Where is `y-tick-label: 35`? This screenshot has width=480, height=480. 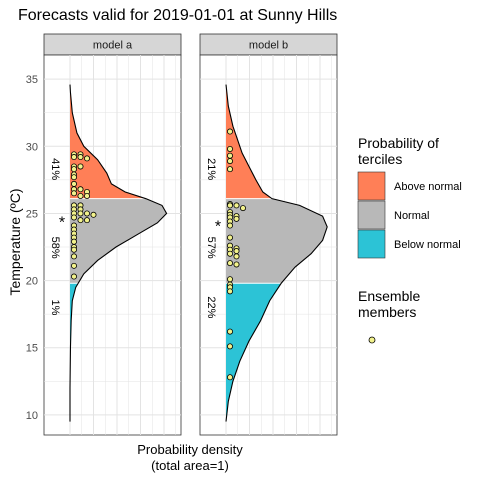
y-tick-label: 35 is located at coordinates (32, 80).